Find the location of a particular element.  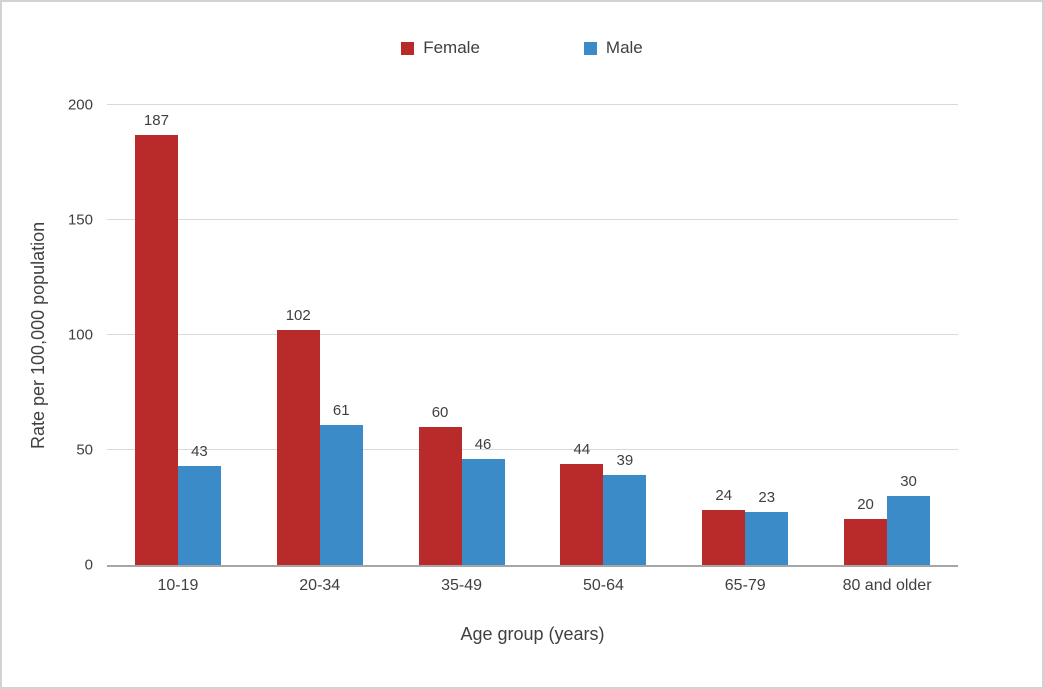

bar-slot: 23 is located at coordinates (767, 335).